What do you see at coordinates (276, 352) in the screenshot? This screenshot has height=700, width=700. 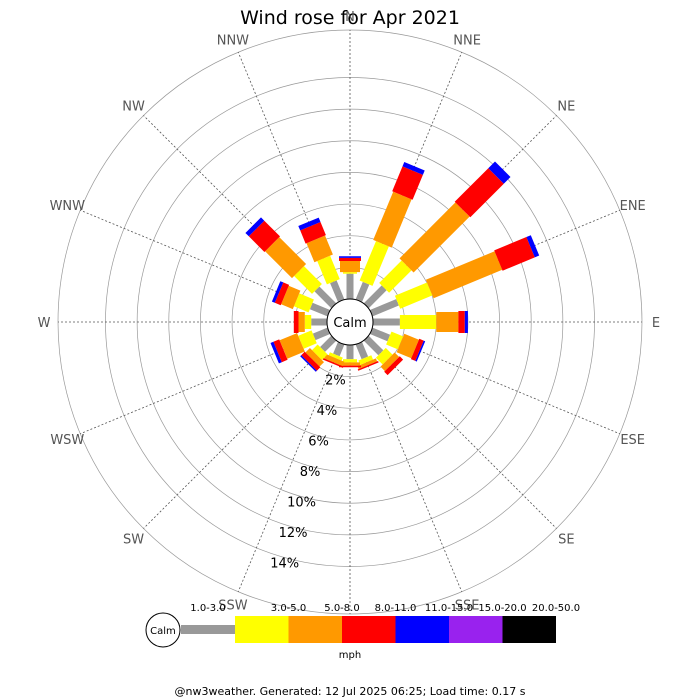 I see `bar-wsw-bin5` at bounding box center [276, 352].